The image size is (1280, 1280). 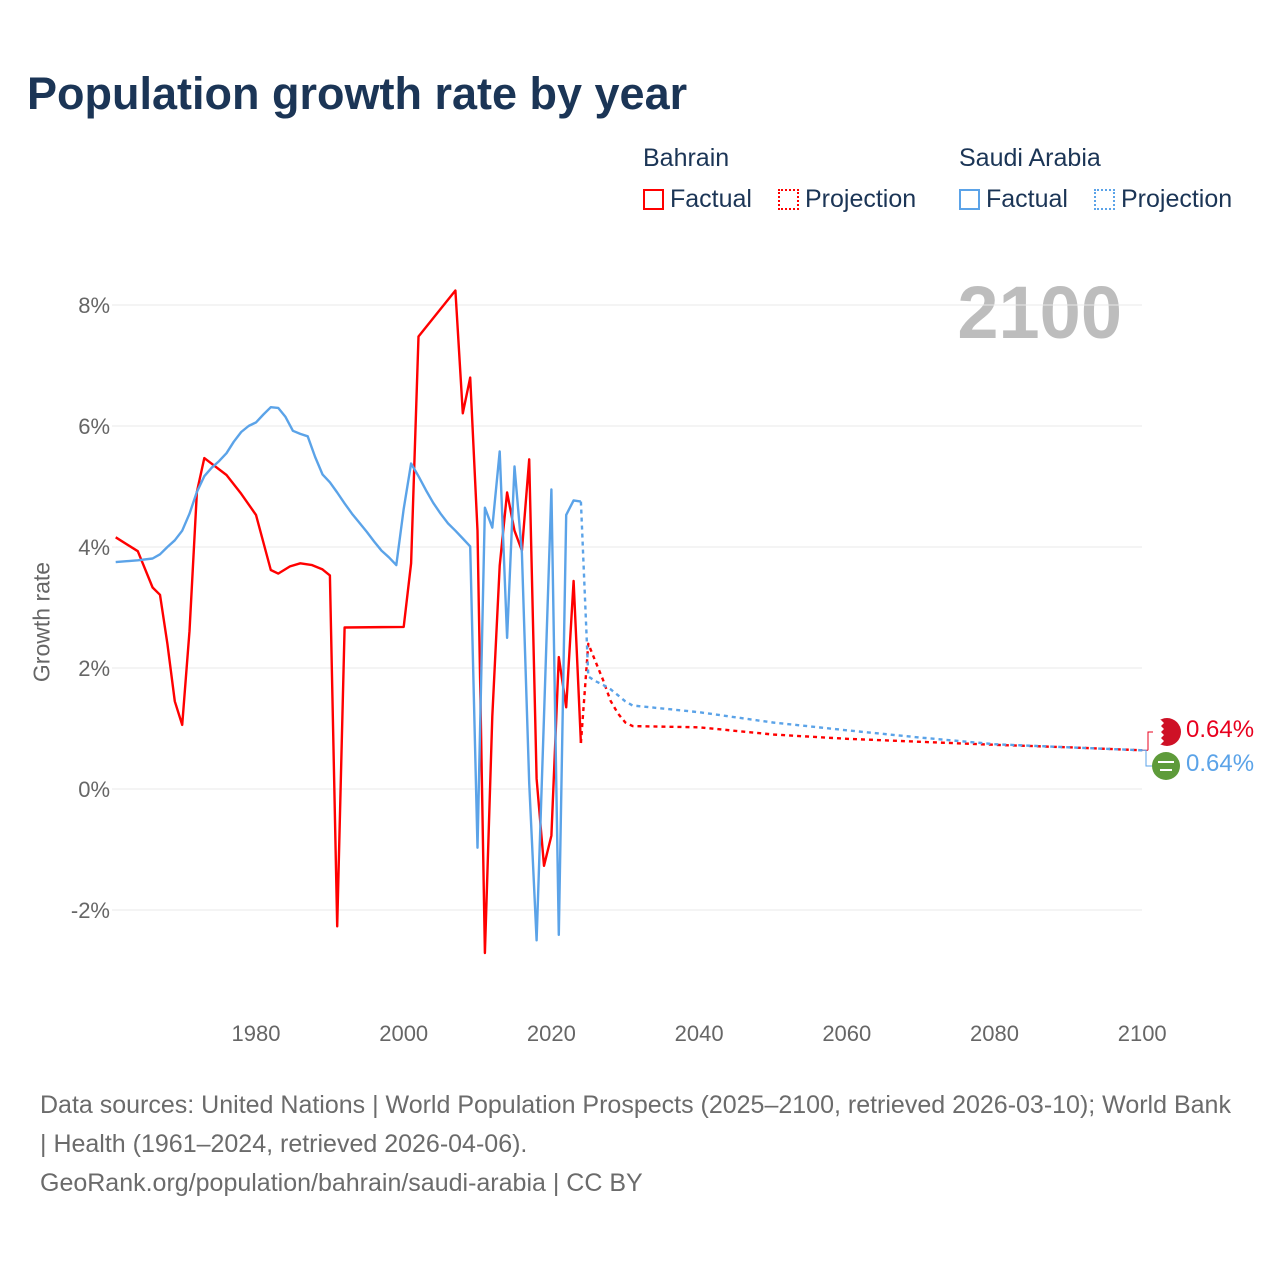 I want to click on y-tick-label: 4%, so click(x=94, y=547).